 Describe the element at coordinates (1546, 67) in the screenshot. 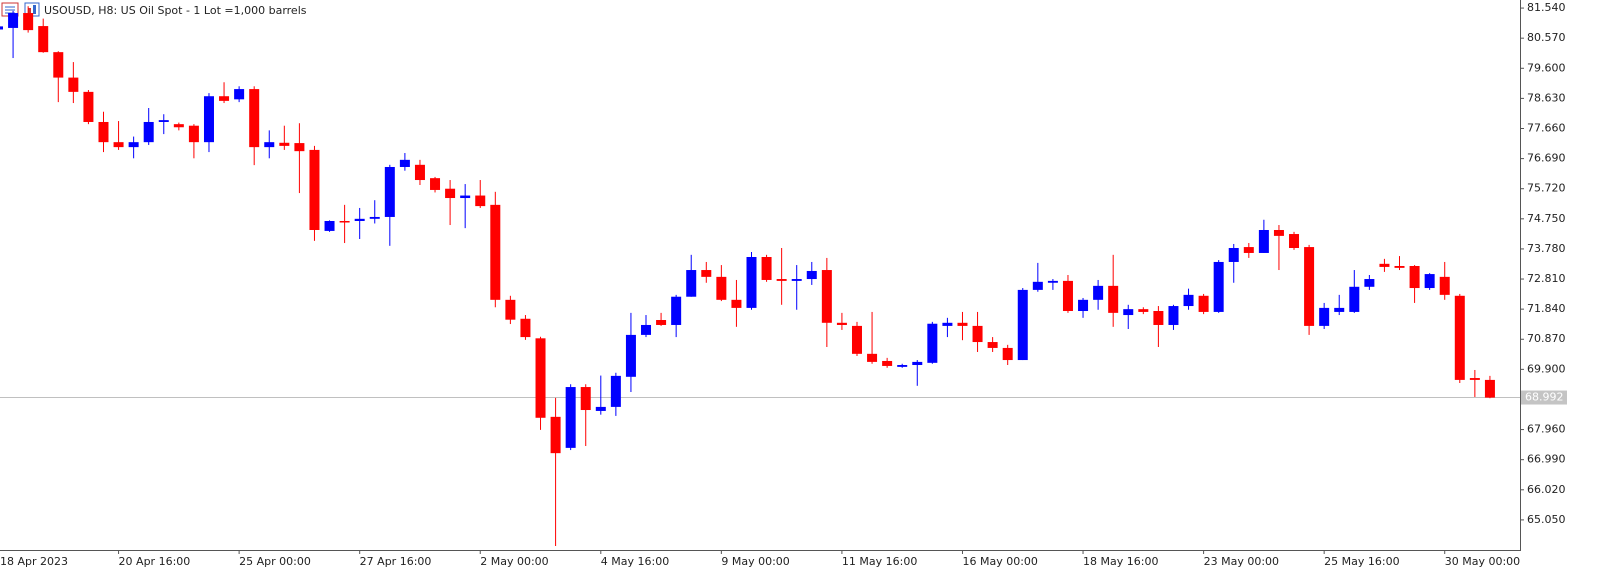

I see `y-tick-label: 79.600` at that location.